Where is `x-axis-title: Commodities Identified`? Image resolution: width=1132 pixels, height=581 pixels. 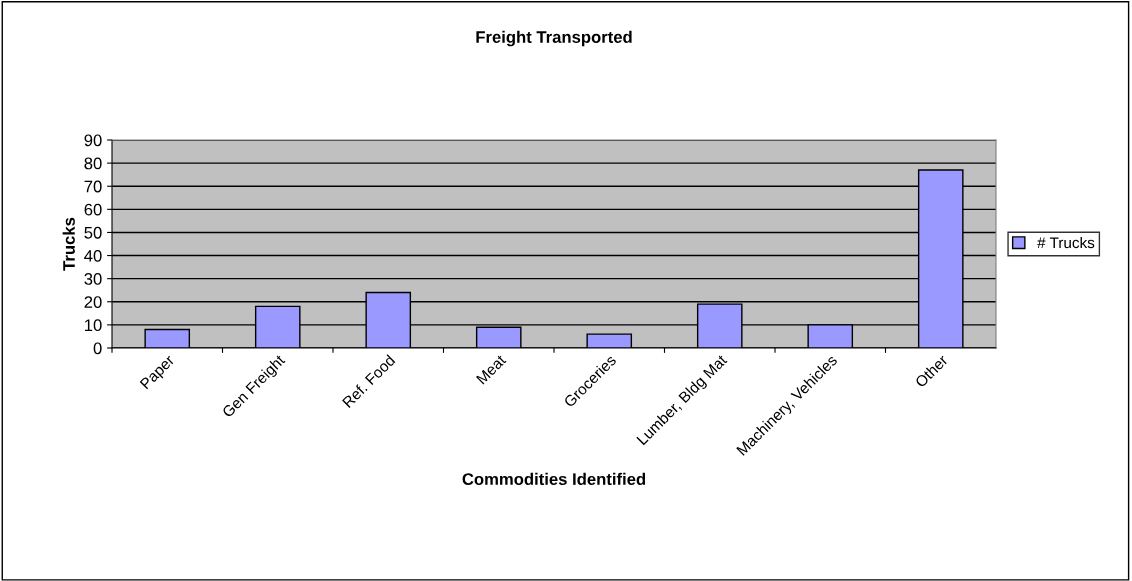
x-axis-title: Commodities Identified is located at coordinates (554, 479).